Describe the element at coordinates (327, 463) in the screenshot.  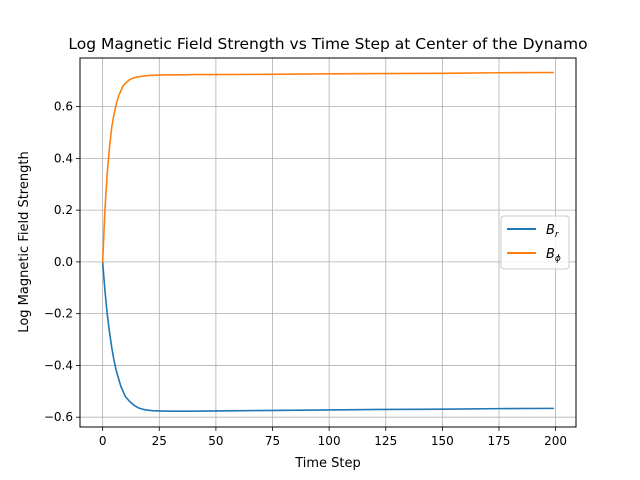
I see `x-axis-label: Time Step` at that location.